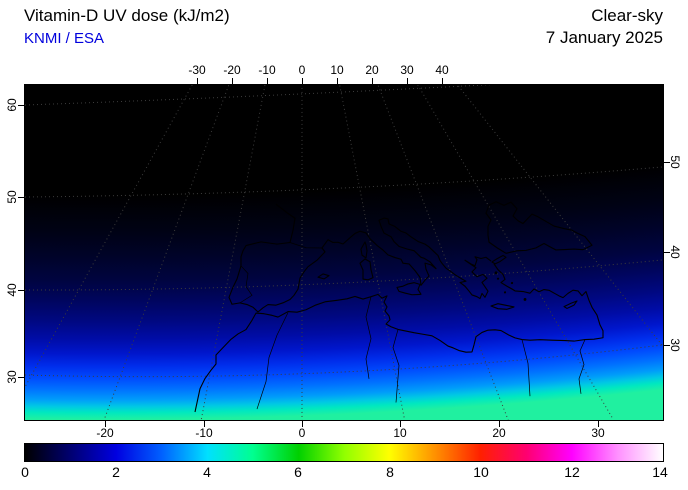  What do you see at coordinates (204, 433) in the screenshot?
I see `axis-label-bottom: -10` at bounding box center [204, 433].